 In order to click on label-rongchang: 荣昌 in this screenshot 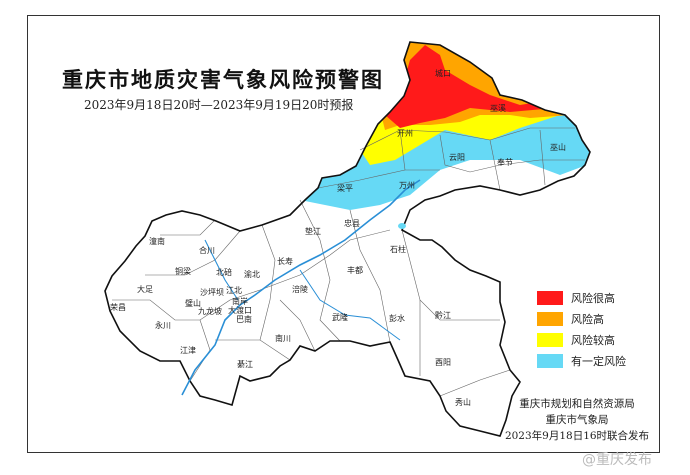, I will do `click(118, 307)`.